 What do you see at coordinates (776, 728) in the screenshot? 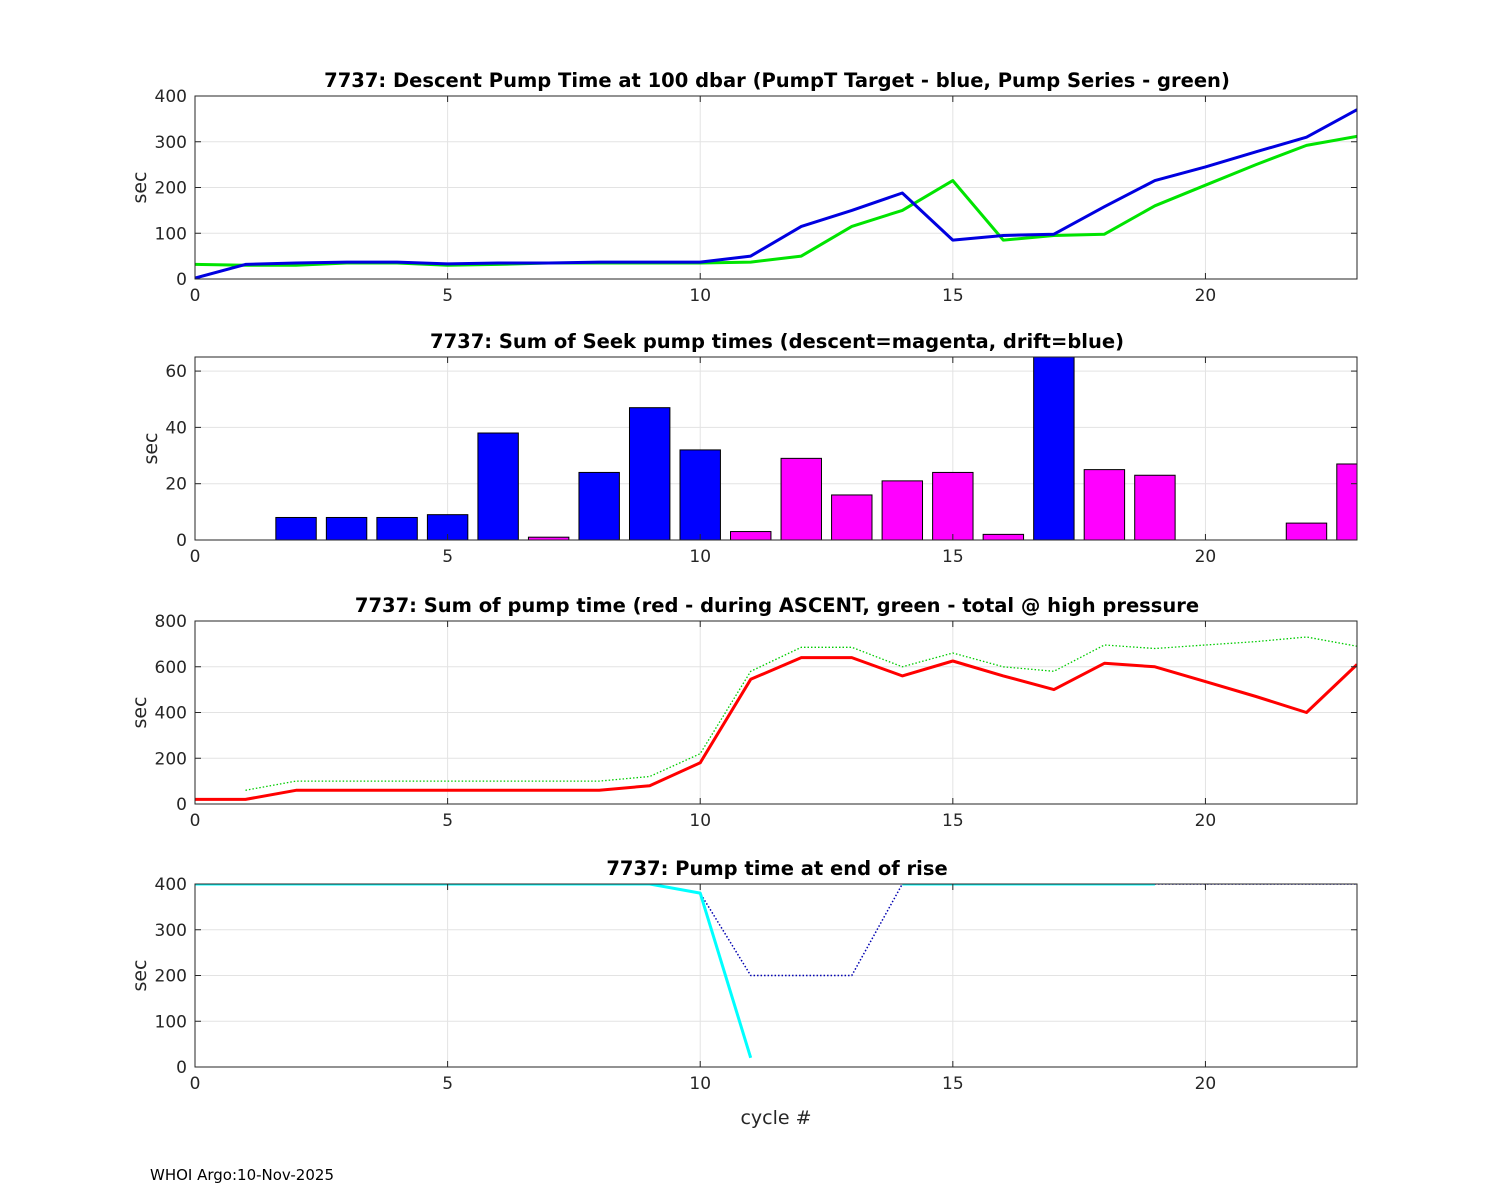
I see `series-line-during-ascent` at bounding box center [776, 728].